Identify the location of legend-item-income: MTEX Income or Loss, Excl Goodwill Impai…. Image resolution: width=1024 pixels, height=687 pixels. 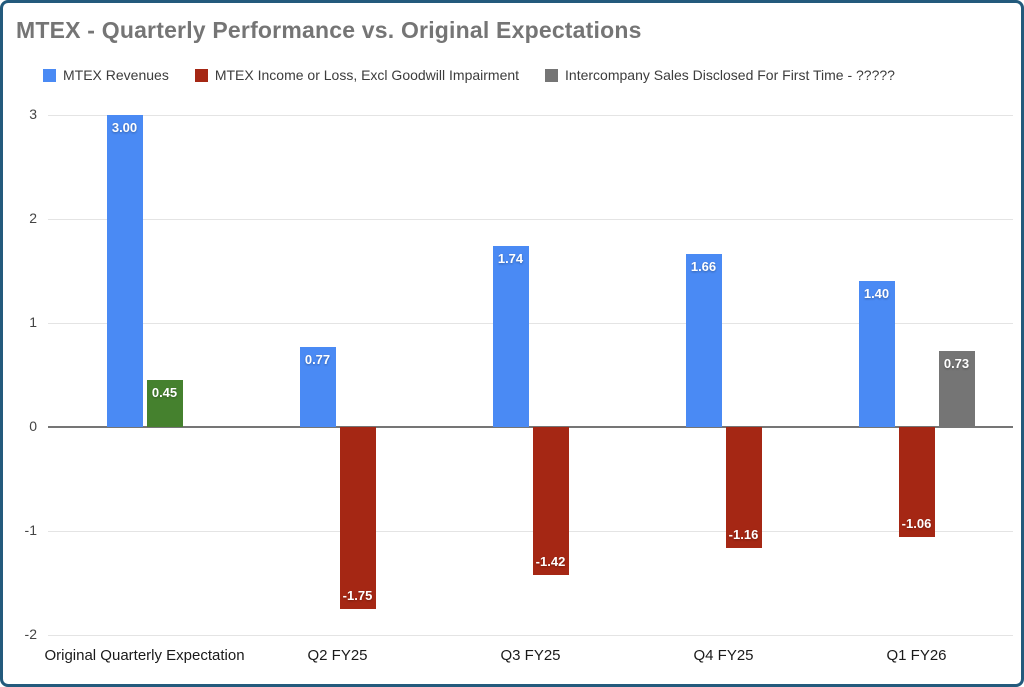
(357, 75).